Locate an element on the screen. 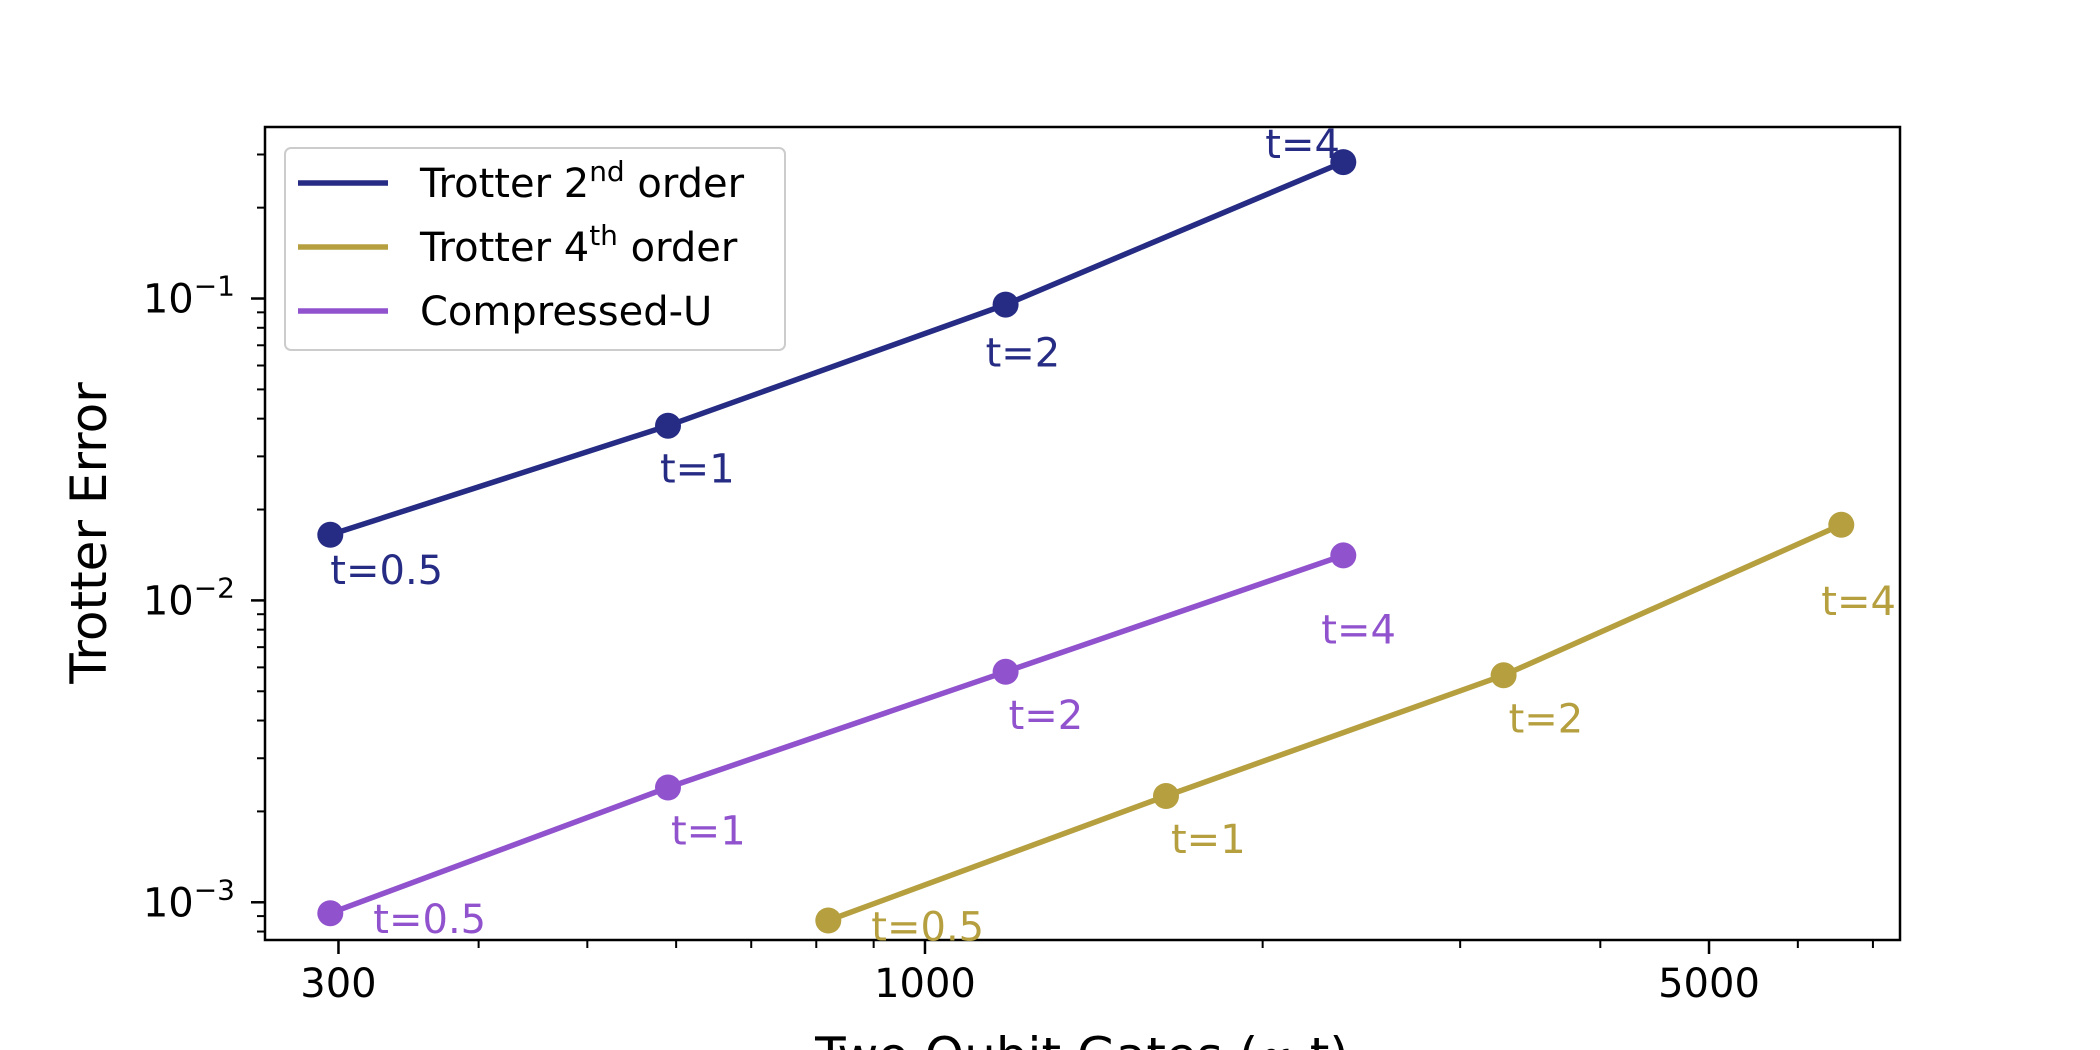 Image resolution: width=2100 pixels, height=1050 pixels. y-axis-ticks: 10⁻³ 10⁻² 10⁻¹ is located at coordinates (204, 543).